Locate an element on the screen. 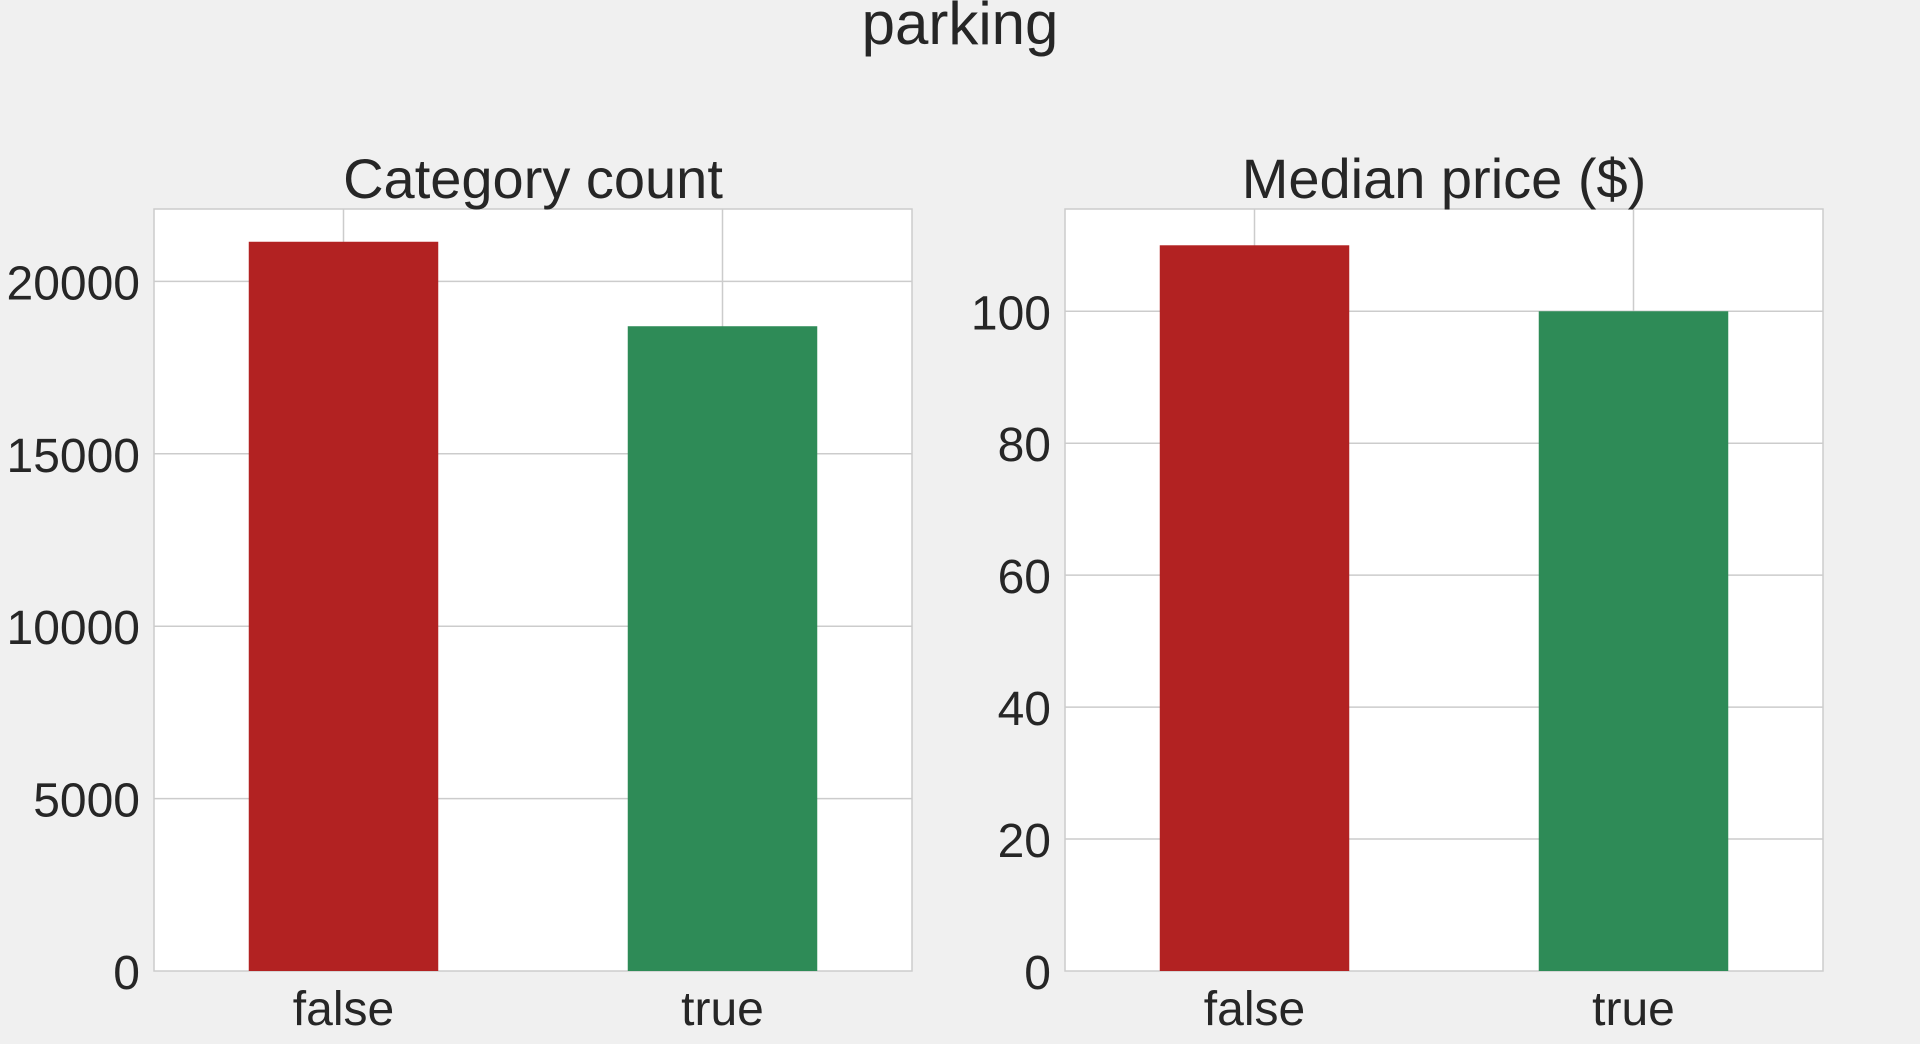  y-tick-label: 80 is located at coordinates (1024, 445).